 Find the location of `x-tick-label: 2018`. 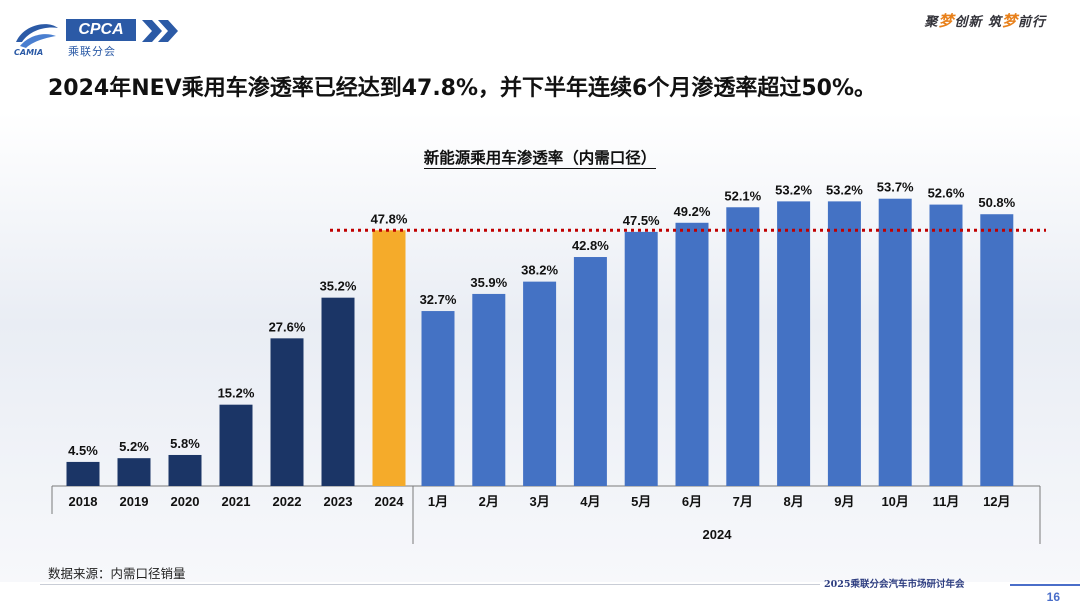

x-tick-label: 2018 is located at coordinates (83, 501).